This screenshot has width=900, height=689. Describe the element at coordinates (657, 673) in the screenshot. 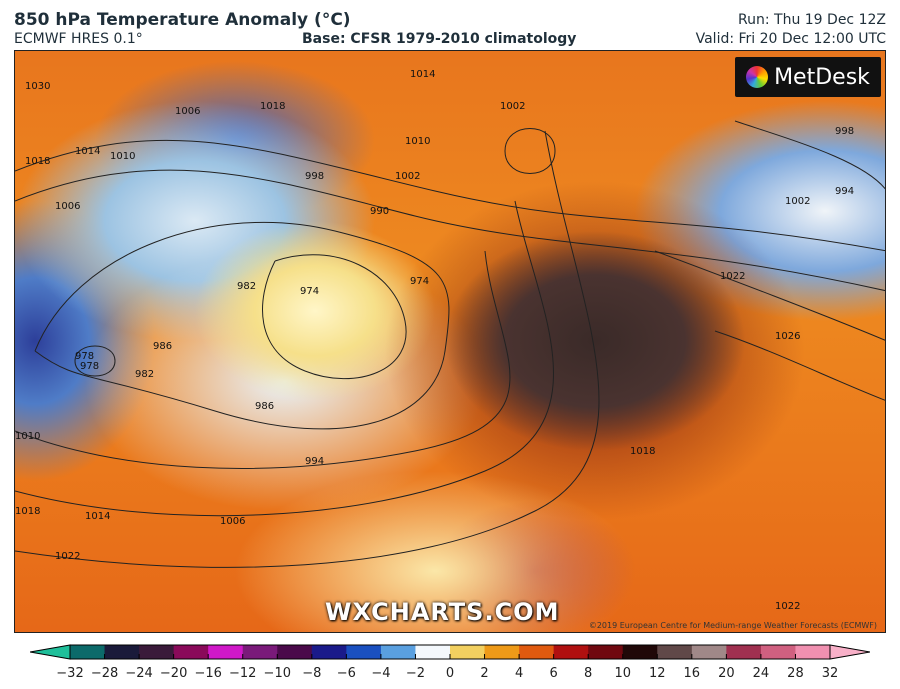

I see `colorbar-tick-label: 12` at that location.